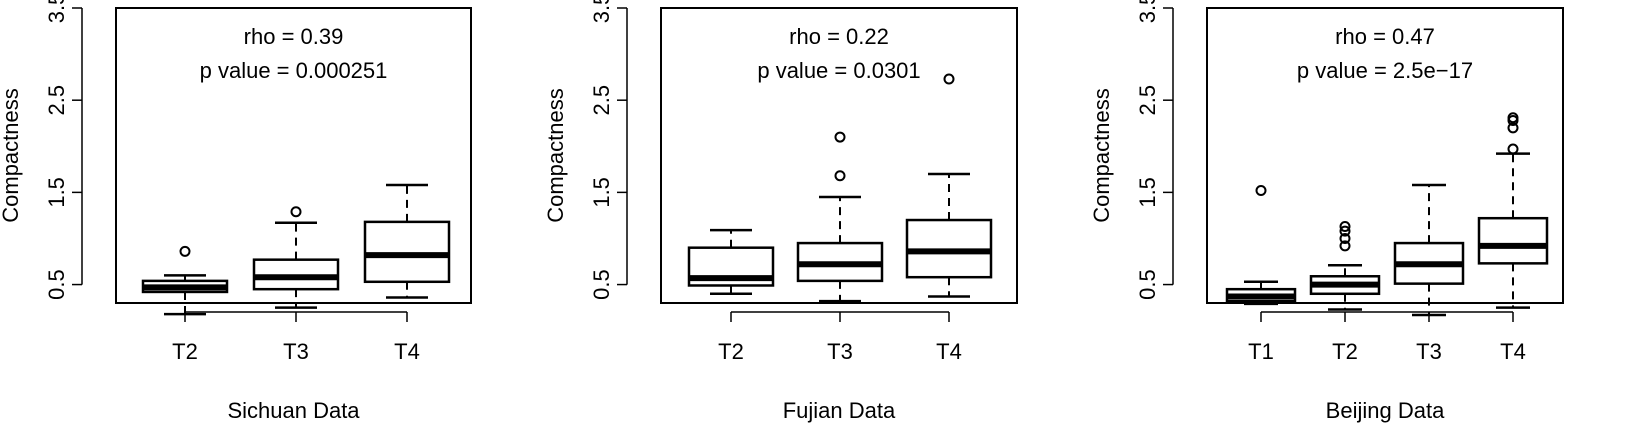 This screenshot has height=447, width=1645. What do you see at coordinates (294, 70) in the screenshot?
I see `p-value-annotation: p value = 0.000251` at bounding box center [294, 70].